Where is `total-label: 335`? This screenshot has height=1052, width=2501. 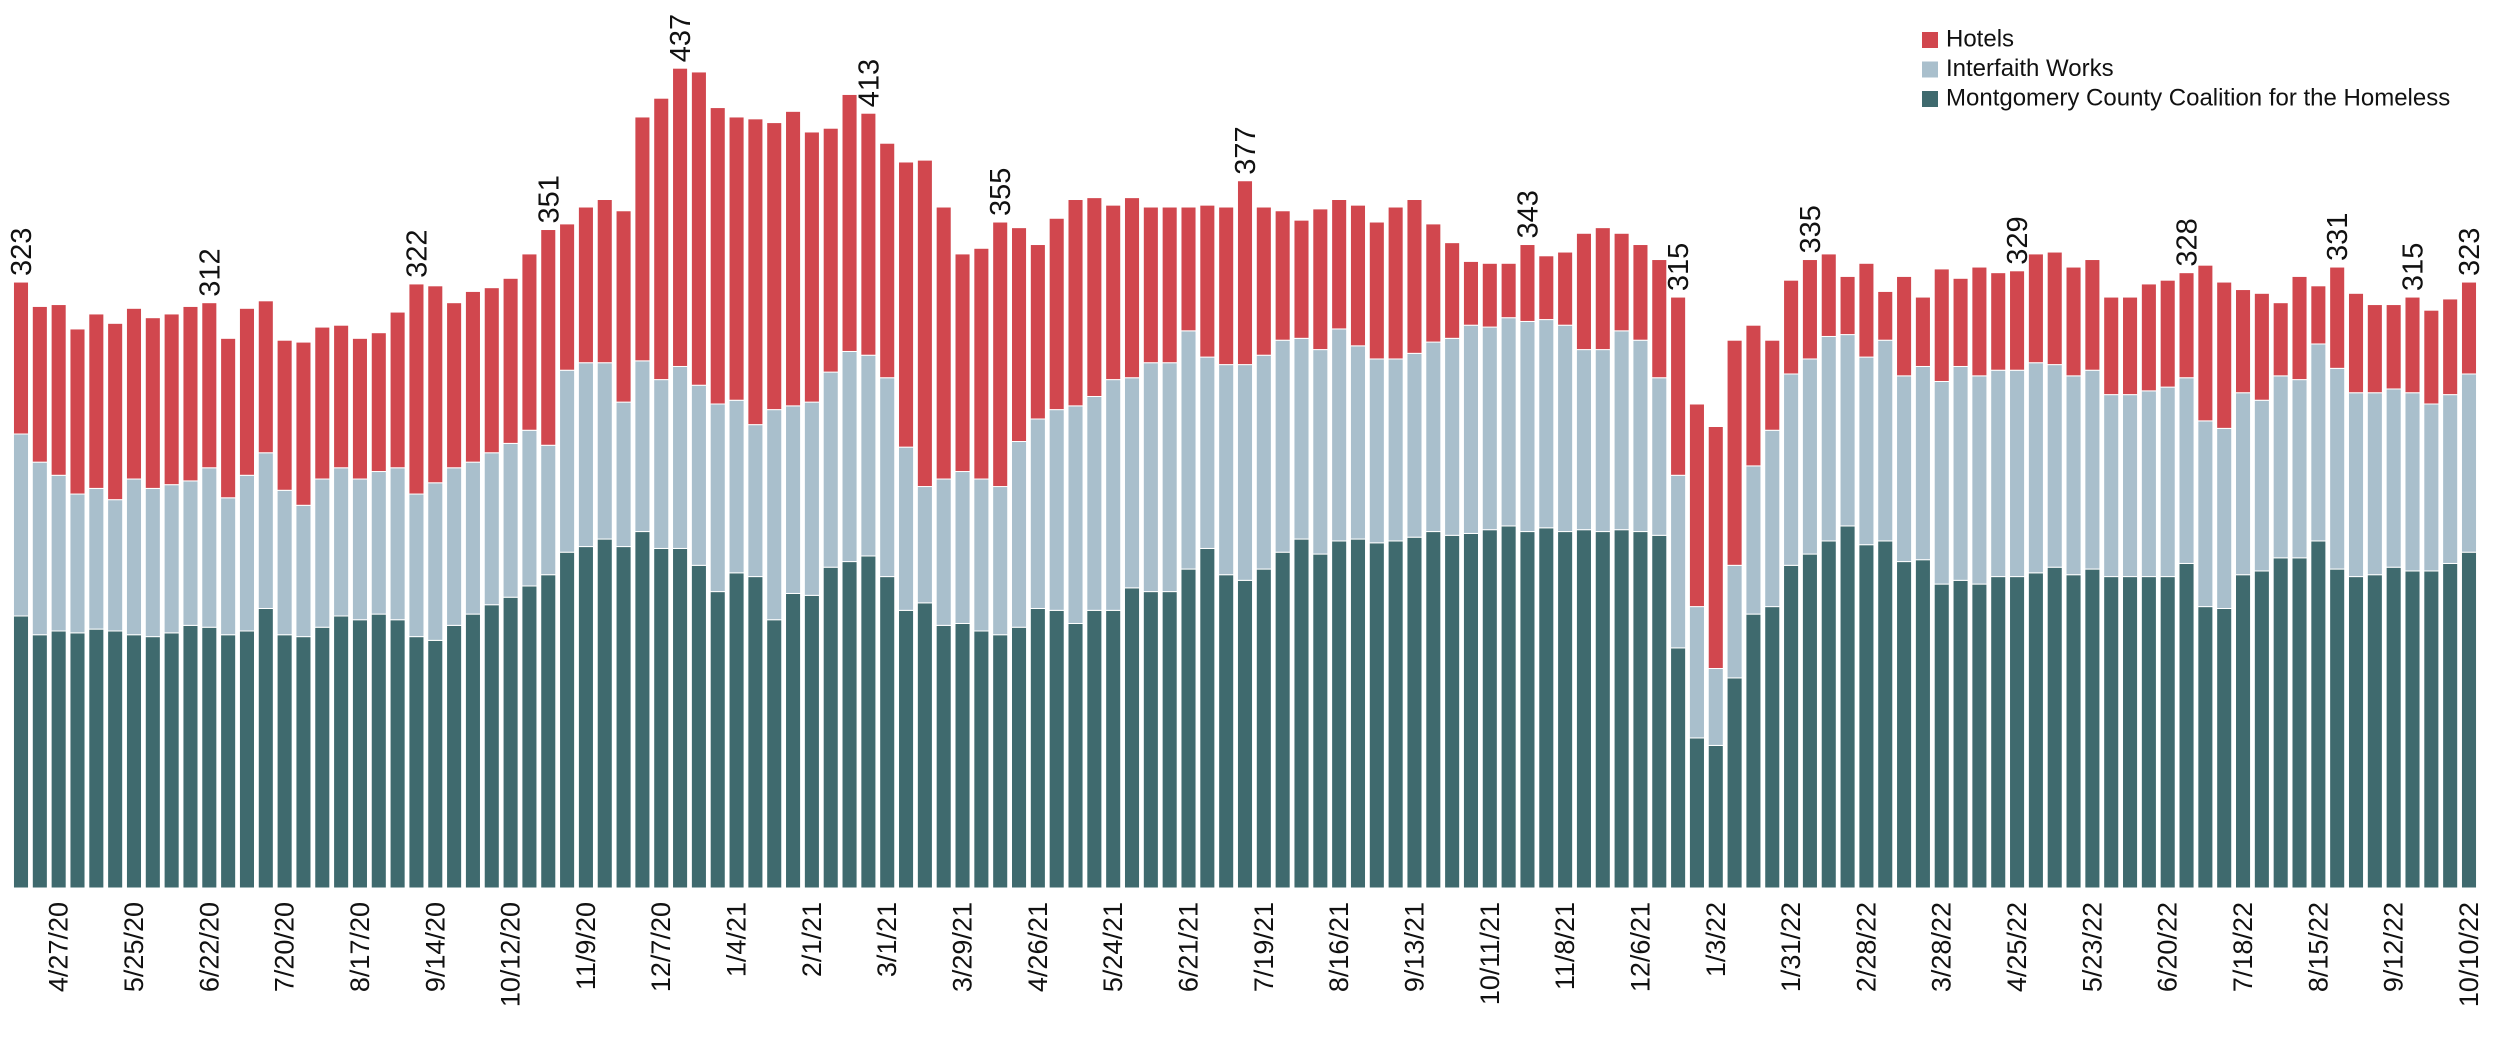
total-label: 335 is located at coordinates (1811, 229).